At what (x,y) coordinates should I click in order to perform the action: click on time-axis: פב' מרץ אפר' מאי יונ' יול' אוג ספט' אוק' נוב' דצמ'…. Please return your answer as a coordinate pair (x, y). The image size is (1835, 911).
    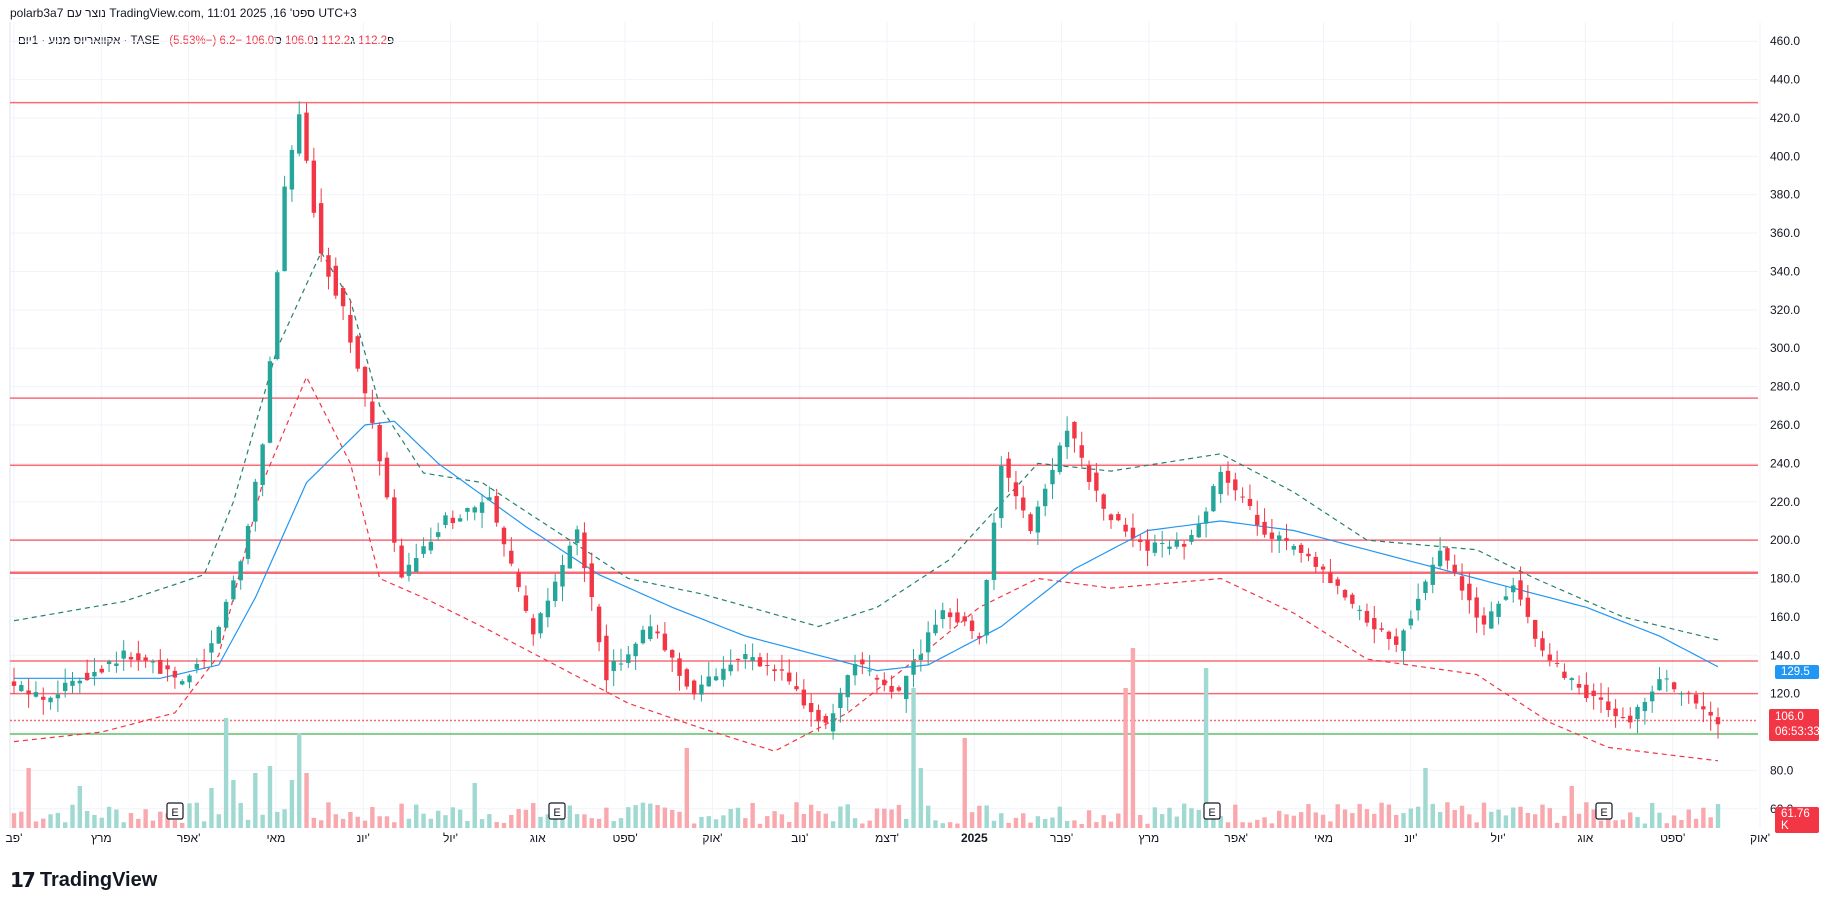
    Looking at the image, I should click on (888, 838).